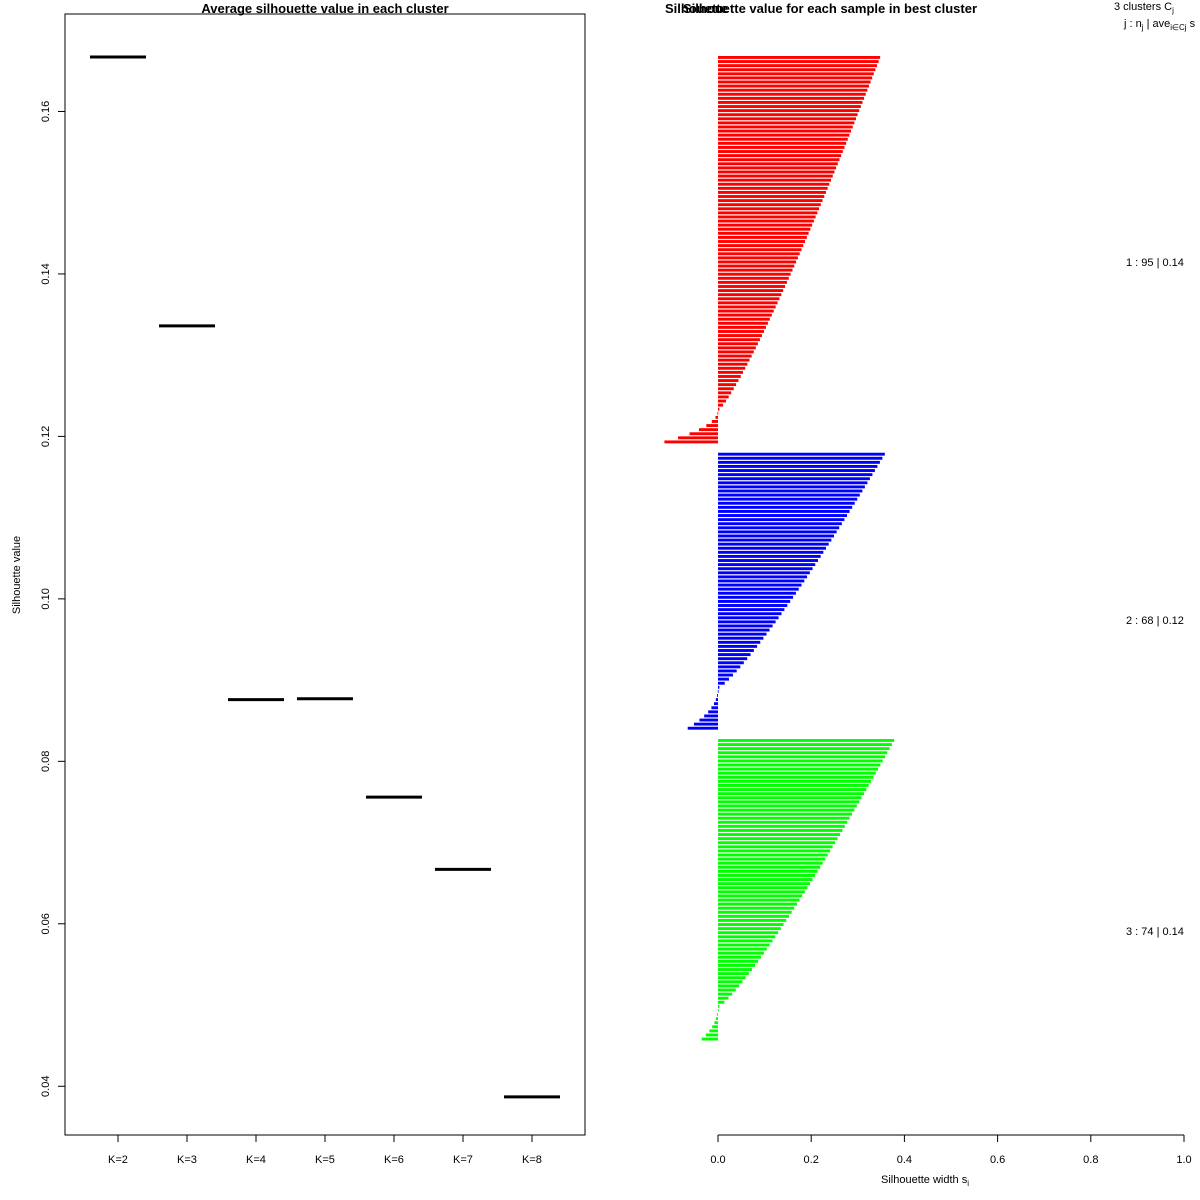  I want to click on legend-header-1: 3 clusters Cj, so click(1144, 8).